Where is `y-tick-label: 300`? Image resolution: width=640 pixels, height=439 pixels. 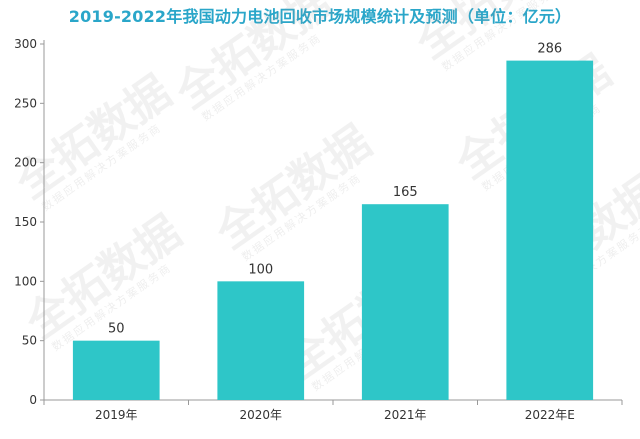 y-tick-label: 300 is located at coordinates (25, 44).